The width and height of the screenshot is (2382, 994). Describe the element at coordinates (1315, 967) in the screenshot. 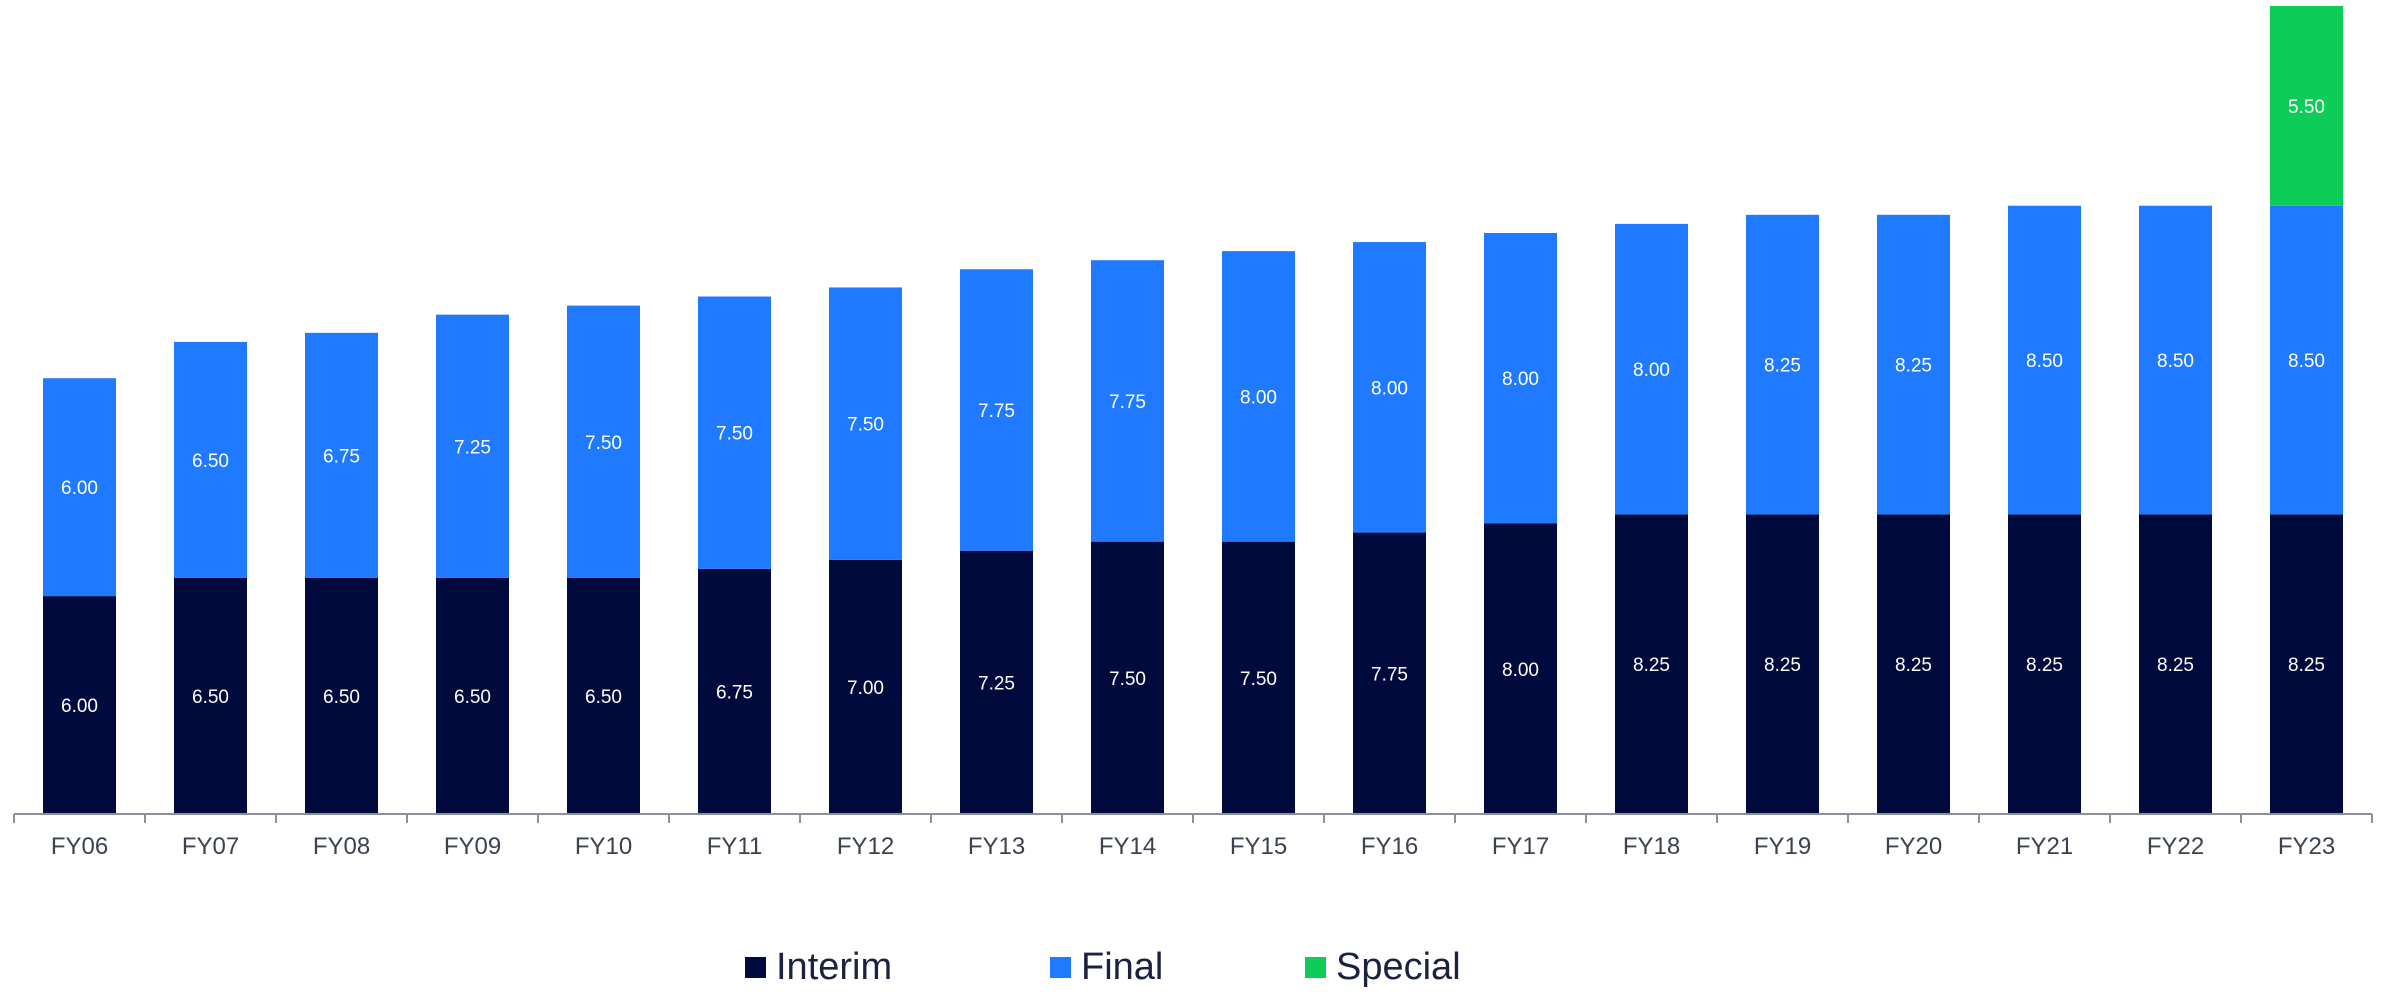

I see `legend-swatch-special` at that location.